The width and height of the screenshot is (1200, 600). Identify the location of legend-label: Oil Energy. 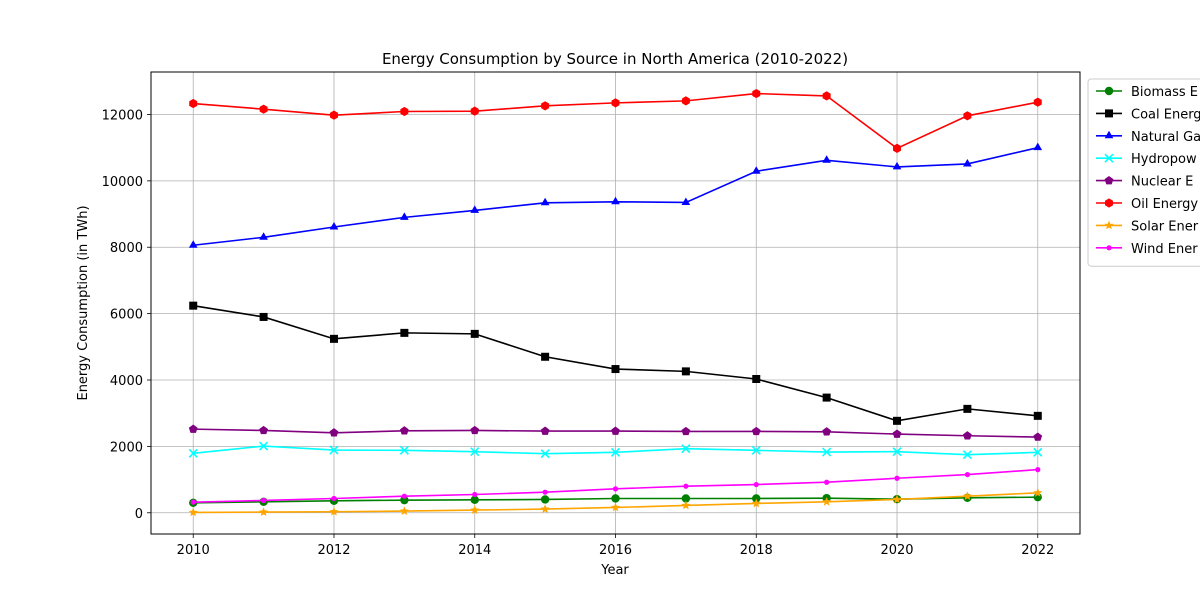
(1164, 204).